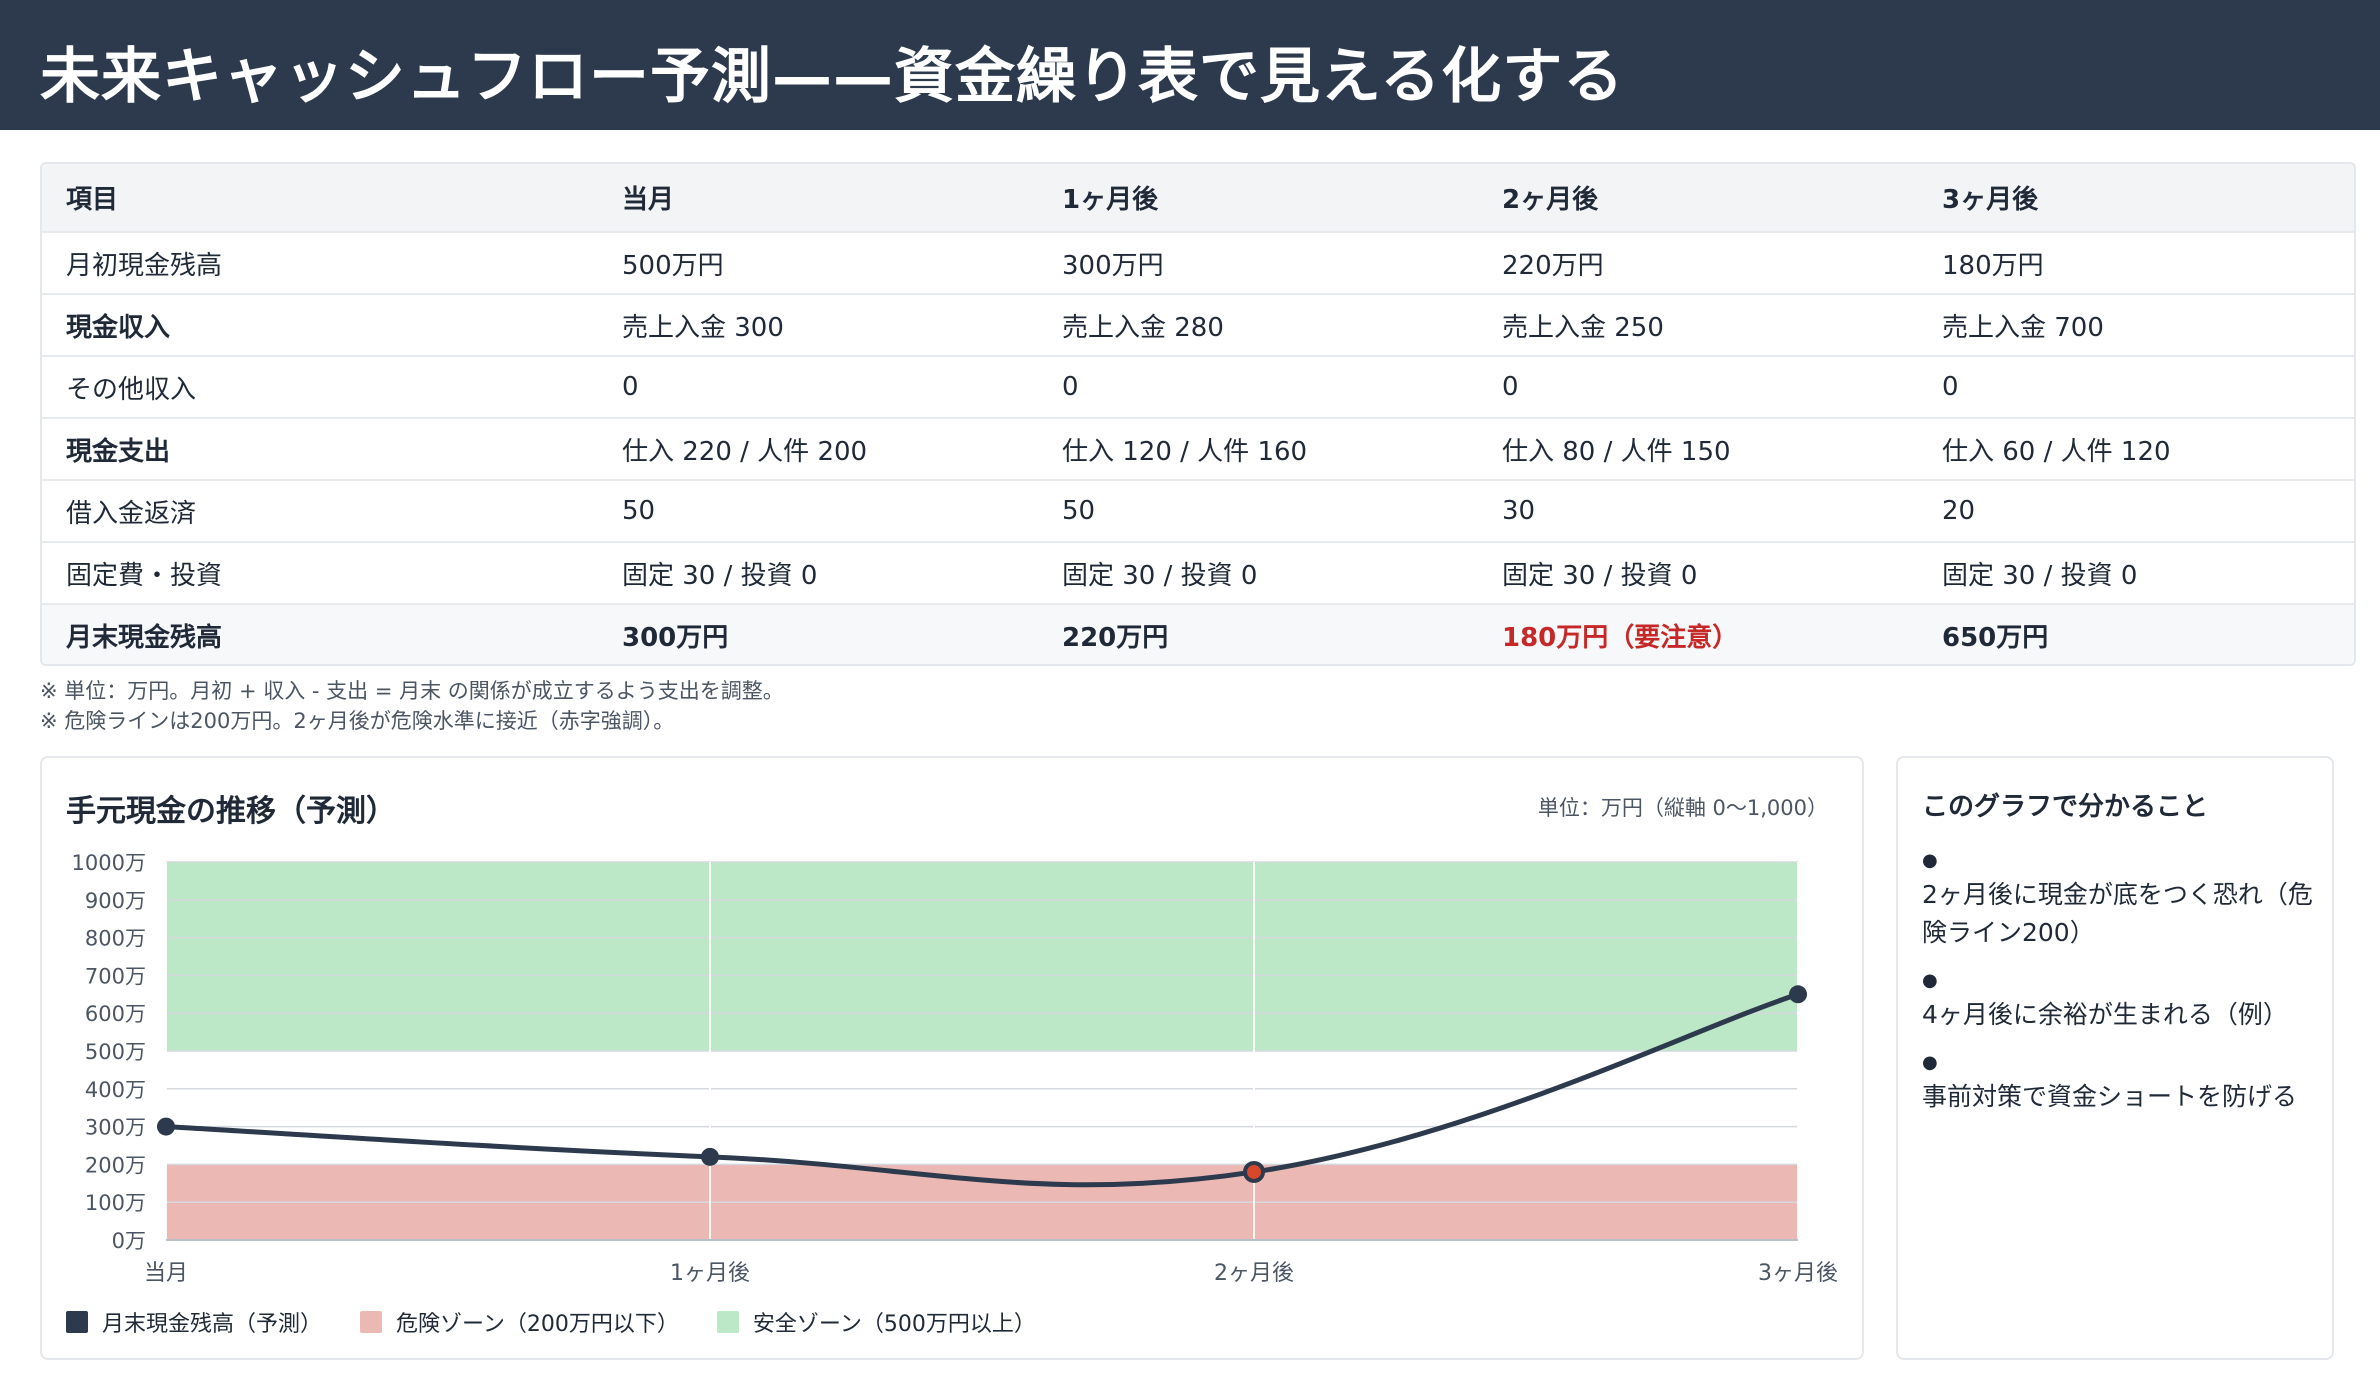  I want to click on column-header-current: 当月, so click(648, 200).